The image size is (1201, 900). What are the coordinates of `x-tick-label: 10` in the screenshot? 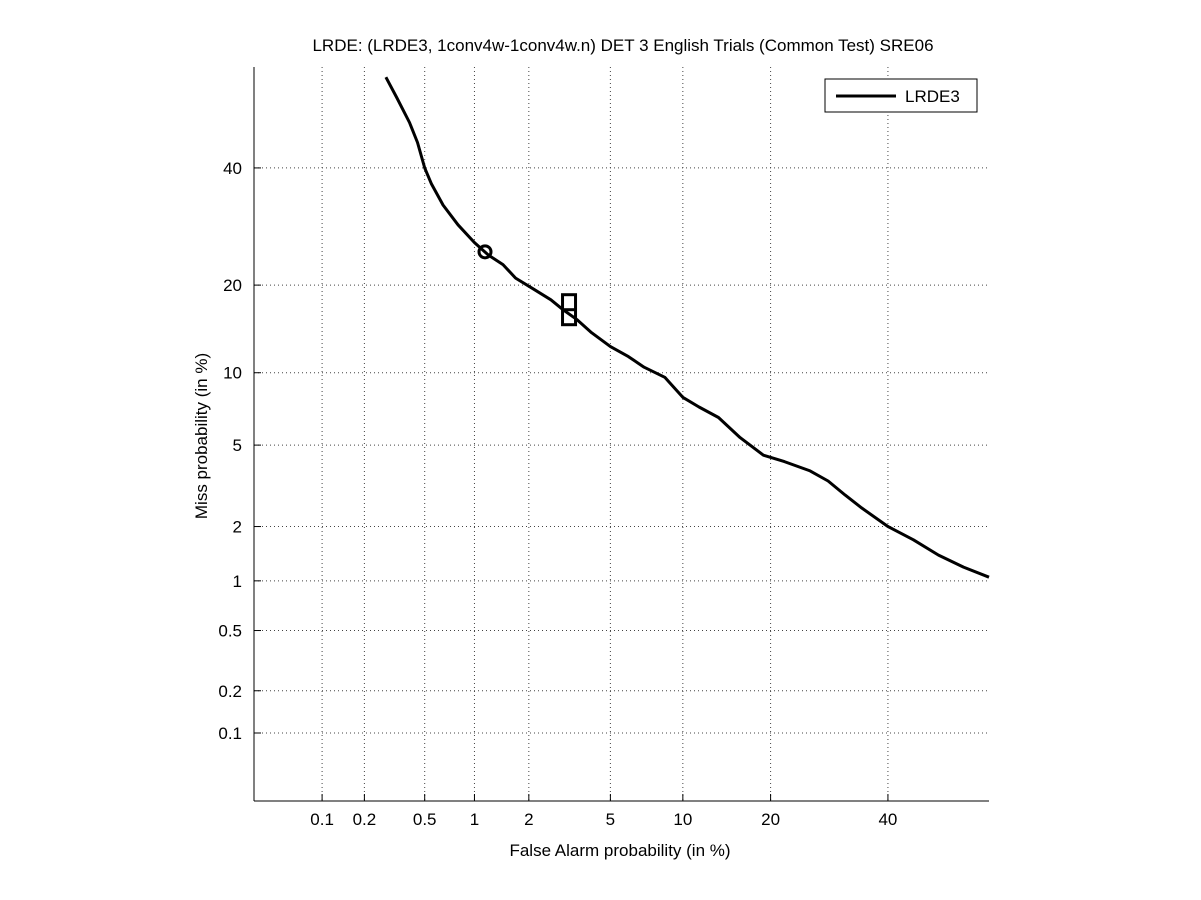 It's located at (682, 819).